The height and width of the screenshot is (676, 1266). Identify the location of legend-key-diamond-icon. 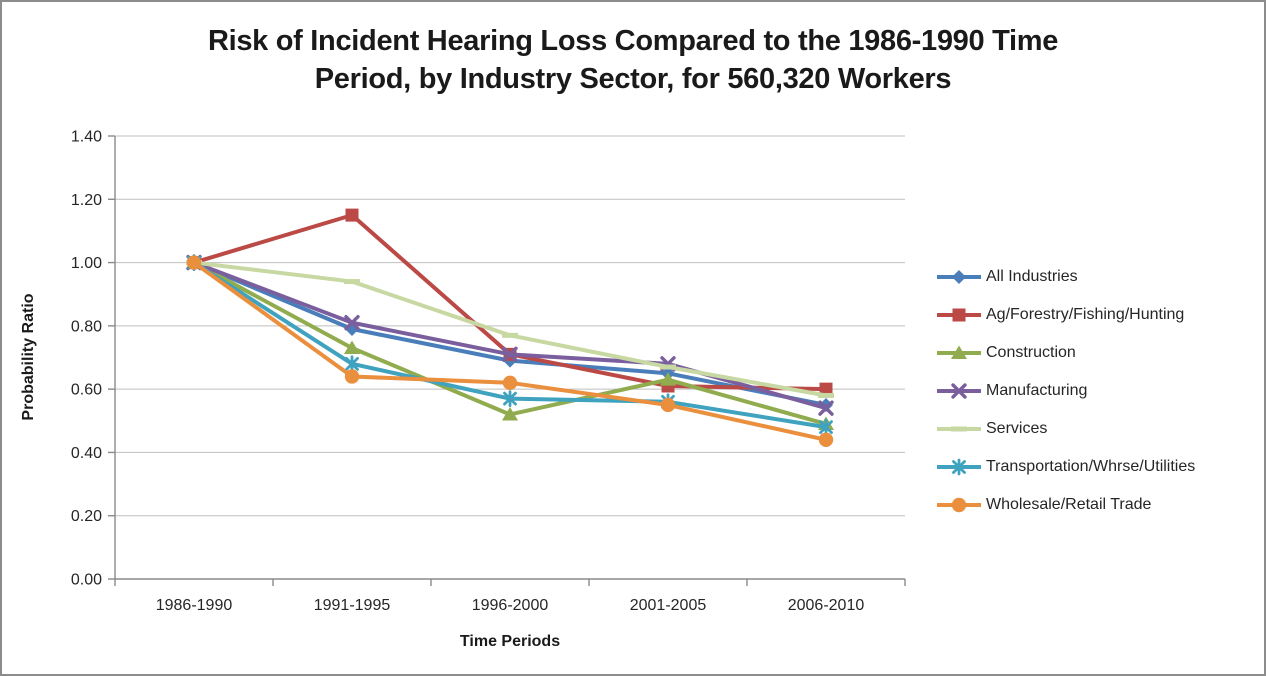
(959, 277).